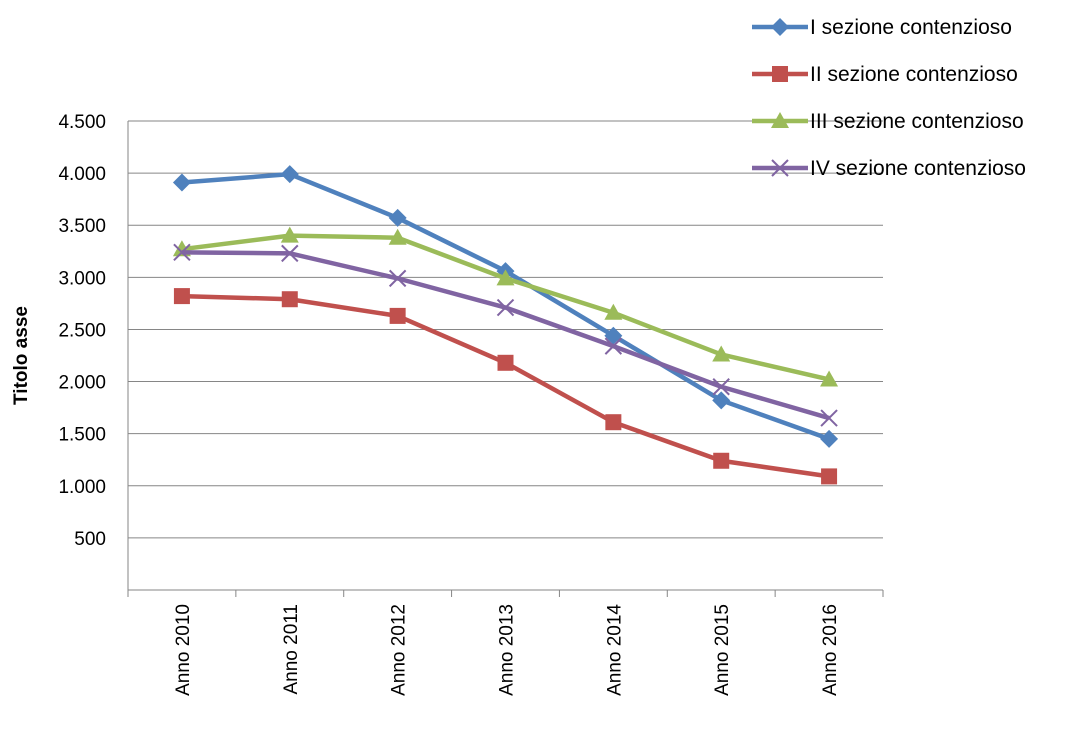 The height and width of the screenshot is (729, 1082). Describe the element at coordinates (722, 650) in the screenshot. I see `x-tick-label: Anno 2015` at that location.